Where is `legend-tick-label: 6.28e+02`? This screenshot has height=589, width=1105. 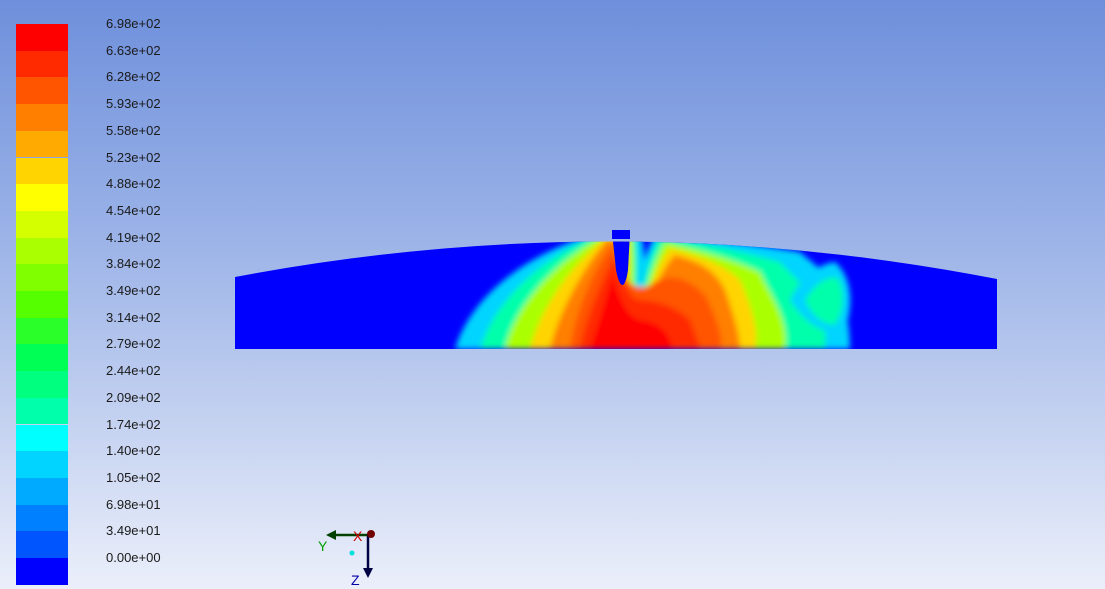
legend-tick-label: 6.28e+02 is located at coordinates (133, 77).